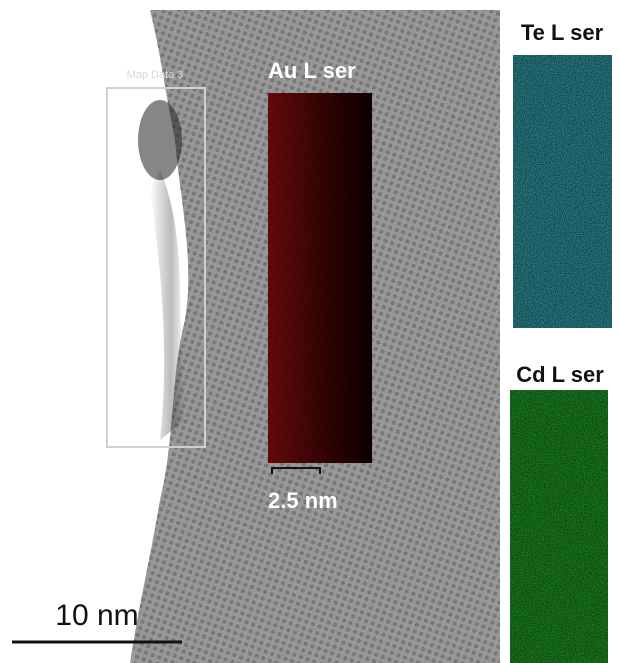 This screenshot has width=619, height=663. Describe the element at coordinates (562, 32) in the screenshot. I see `te-label: Te L ser` at that location.